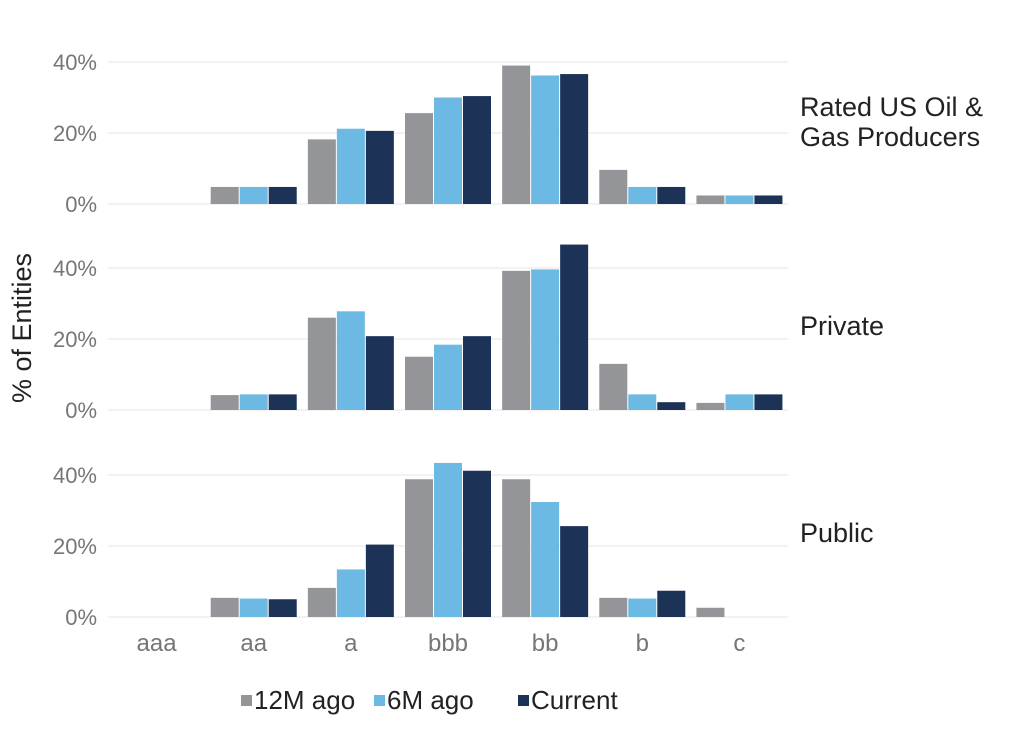 The width and height of the screenshot is (1024, 737). What do you see at coordinates (448, 643) in the screenshot?
I see `x-tick-label: bbb` at bounding box center [448, 643].